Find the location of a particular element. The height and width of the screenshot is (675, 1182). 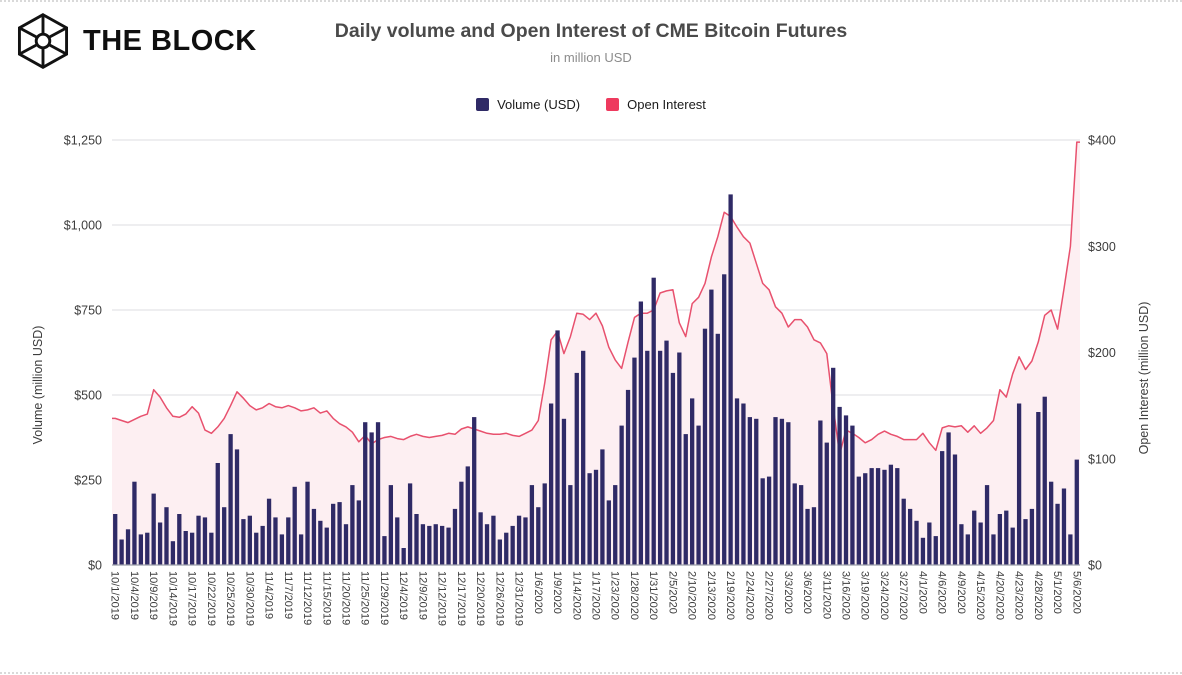

x-axis-tick-label: 11/7/2019 is located at coordinates (288, 595).